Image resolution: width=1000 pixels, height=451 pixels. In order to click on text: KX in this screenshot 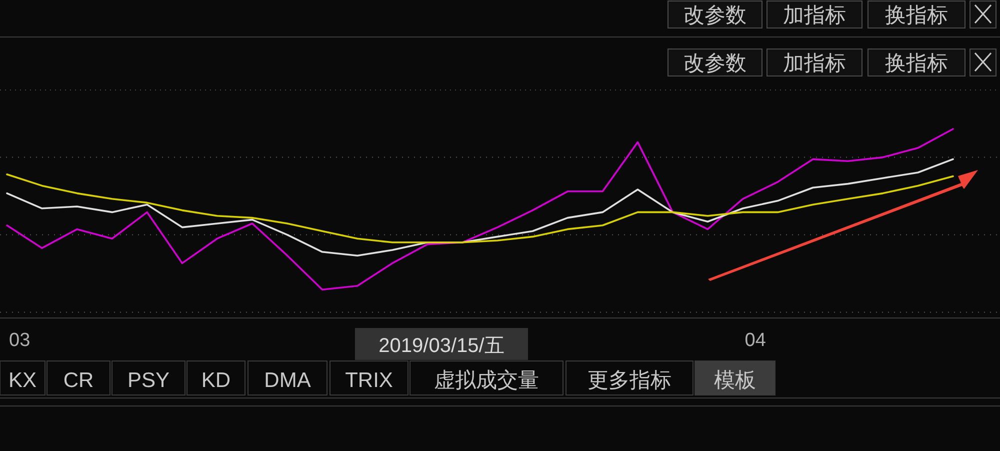, I will do `click(22, 380)`.